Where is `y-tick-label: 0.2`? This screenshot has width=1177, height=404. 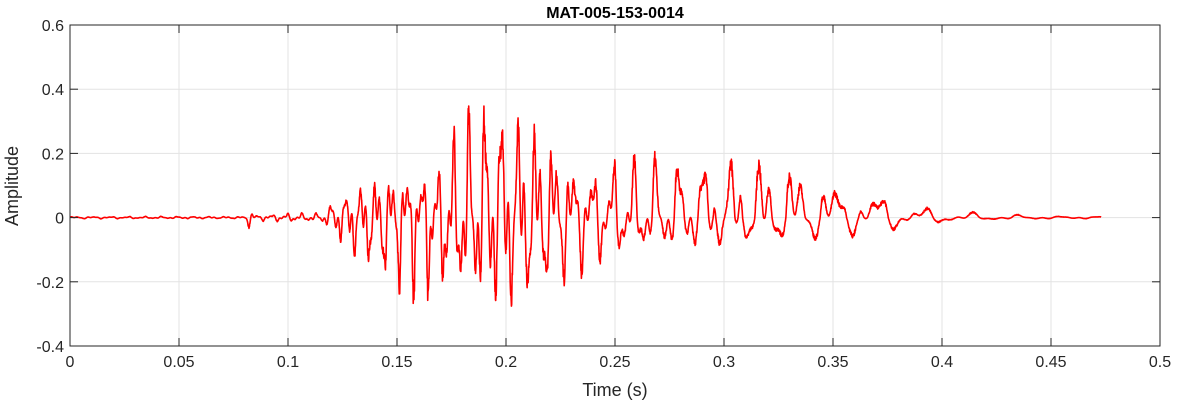
y-tick-label: 0.2 is located at coordinates (53, 154).